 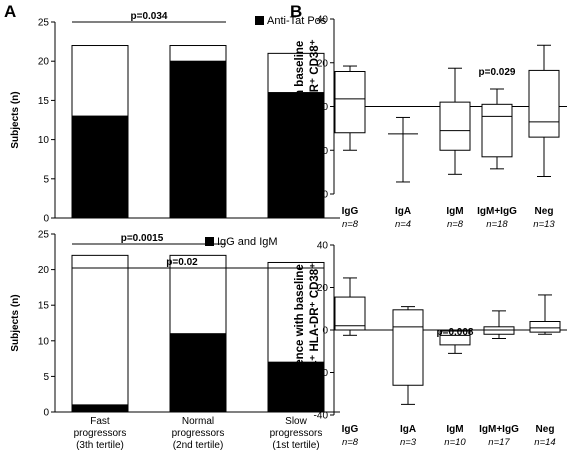 What do you see at coordinates (295, 445) in the screenshot?
I see `x-category-label: (1st tertile)` at bounding box center [295, 445].